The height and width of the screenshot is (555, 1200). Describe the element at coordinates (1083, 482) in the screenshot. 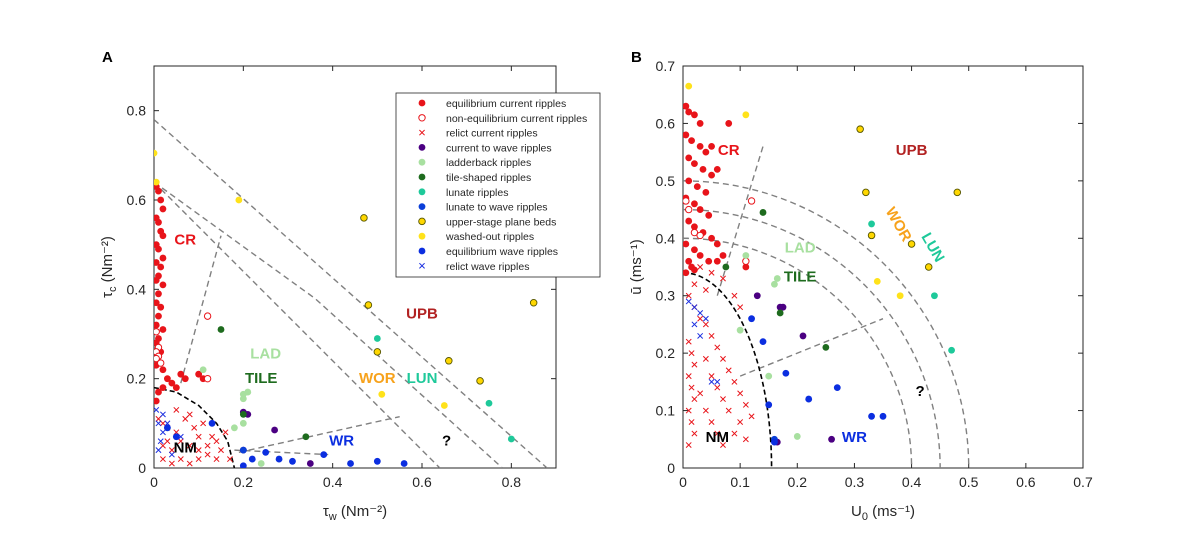

I see `x-tick-label: 0.7` at that location.